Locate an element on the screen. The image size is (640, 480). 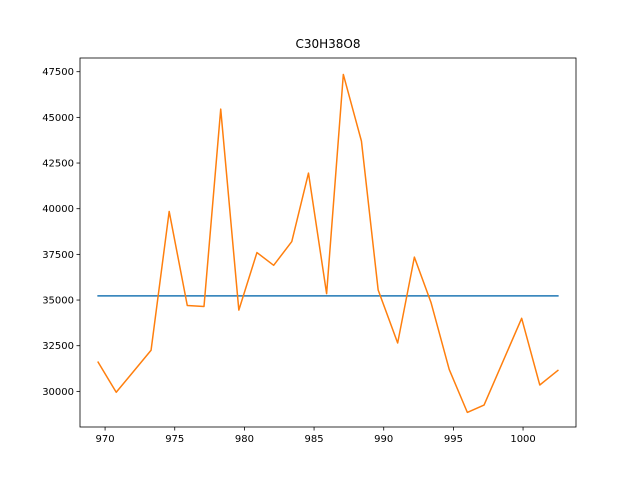
y-tick-label: 42500 is located at coordinates (58, 164).